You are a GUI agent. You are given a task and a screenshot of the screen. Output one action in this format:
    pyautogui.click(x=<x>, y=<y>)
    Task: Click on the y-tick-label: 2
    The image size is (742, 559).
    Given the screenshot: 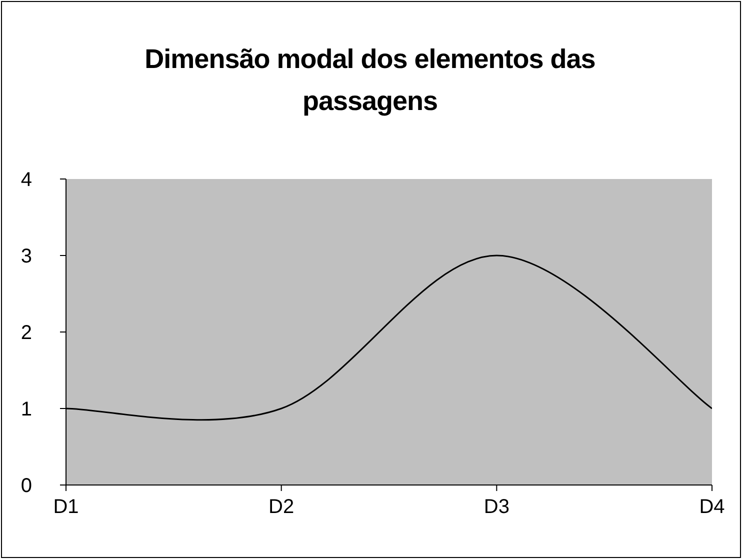 What is the action you would take?
    pyautogui.click(x=26, y=333)
    